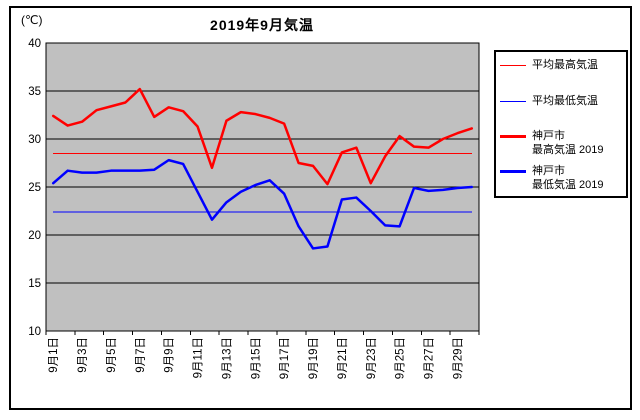  I want to click on x-tick-label: 9月17日, so click(285, 358).